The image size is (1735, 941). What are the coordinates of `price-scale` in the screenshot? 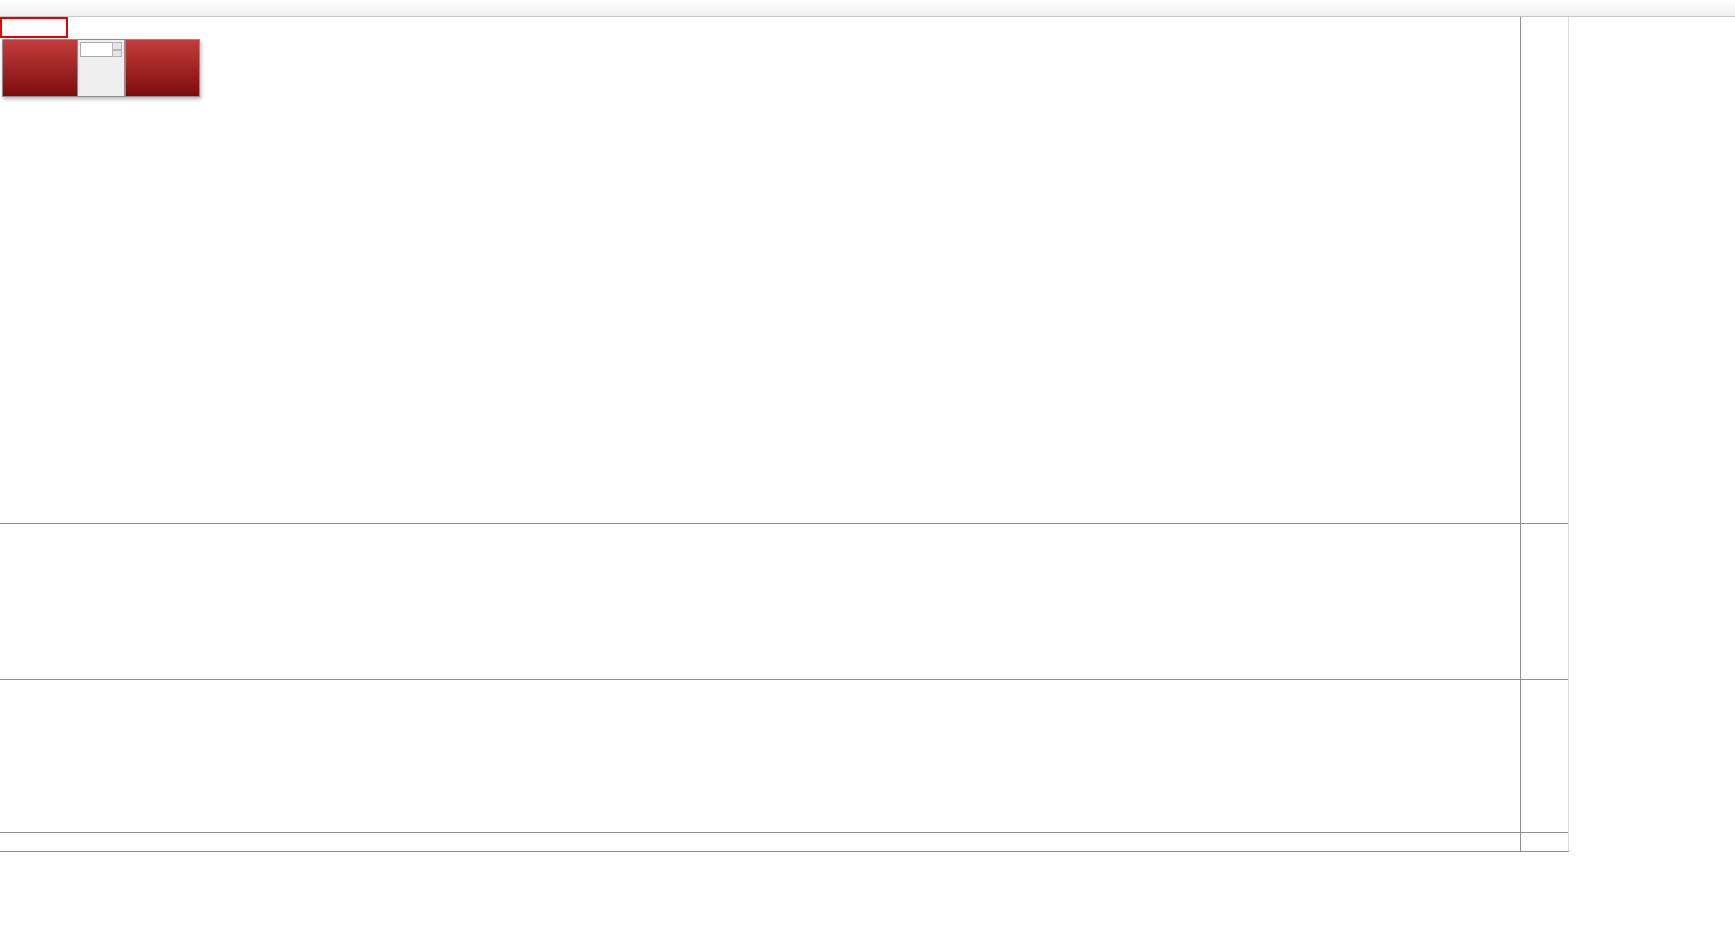 It's located at (1544, 434).